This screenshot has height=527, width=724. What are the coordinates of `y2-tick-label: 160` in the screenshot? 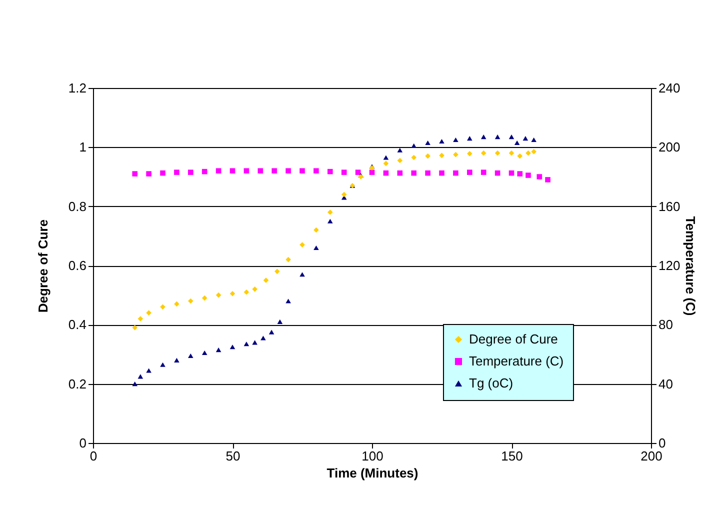 It's located at (669, 206).